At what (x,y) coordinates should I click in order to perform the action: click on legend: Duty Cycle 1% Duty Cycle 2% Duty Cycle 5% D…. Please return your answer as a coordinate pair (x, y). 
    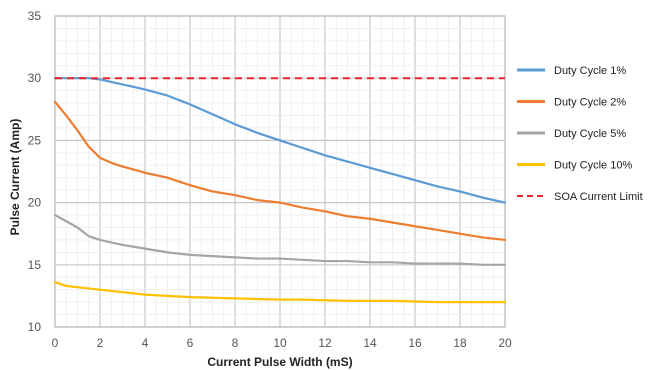
    Looking at the image, I should click on (580, 134).